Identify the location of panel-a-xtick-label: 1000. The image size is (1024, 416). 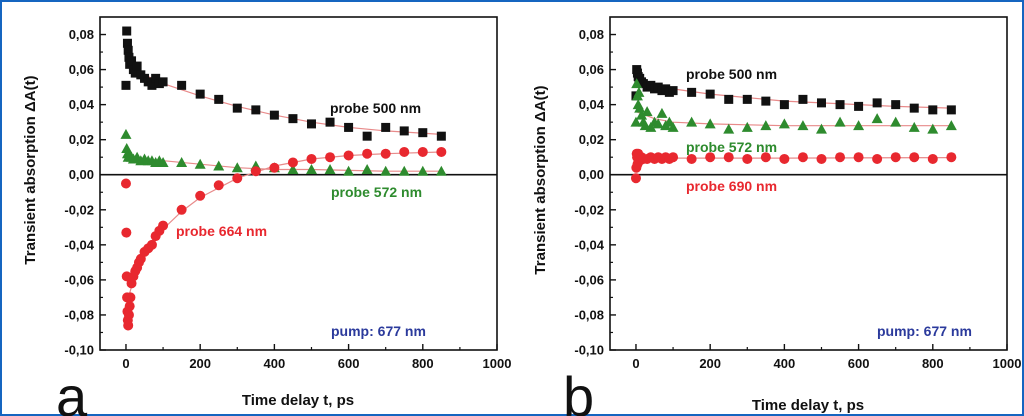
(497, 363).